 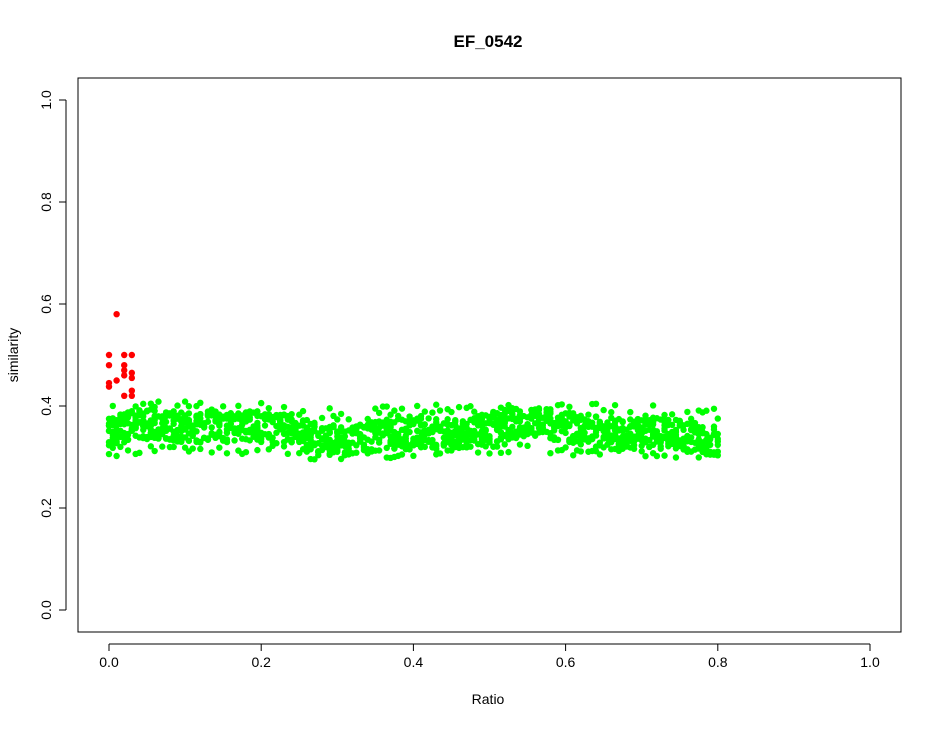 What do you see at coordinates (52, 355) in the screenshot?
I see `y-axis: 0.0 0.2 0.4 0.6 0.8 1.0` at bounding box center [52, 355].